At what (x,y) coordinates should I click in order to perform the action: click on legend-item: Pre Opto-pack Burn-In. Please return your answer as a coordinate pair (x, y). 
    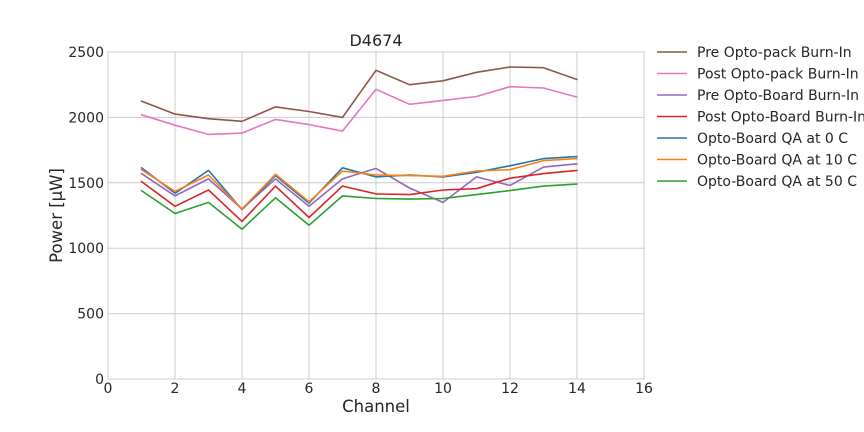
    Looking at the image, I should click on (754, 53).